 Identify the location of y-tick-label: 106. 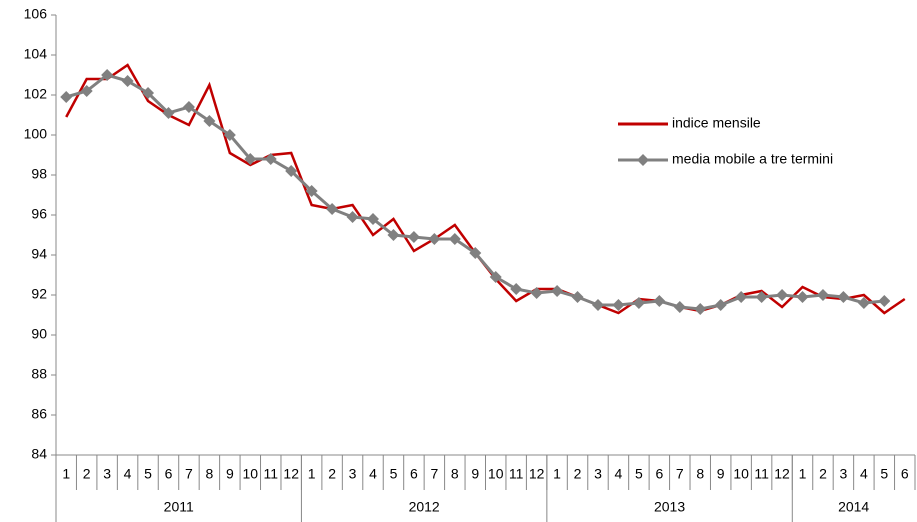
(36, 14).